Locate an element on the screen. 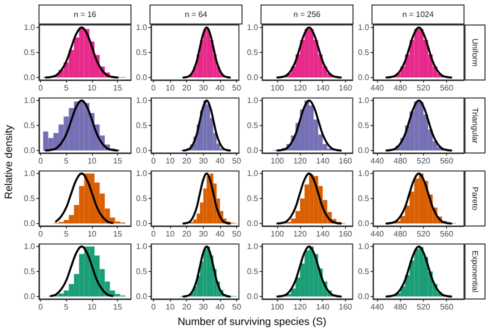 This screenshot has width=500, height=331. text: Uniform is located at coordinates (475, 52).